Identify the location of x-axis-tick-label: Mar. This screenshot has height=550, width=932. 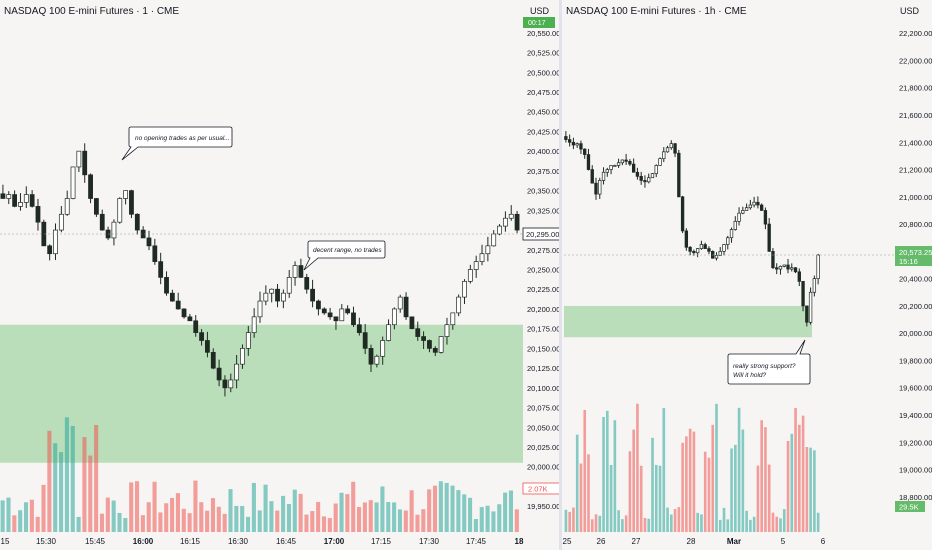
(734, 541).